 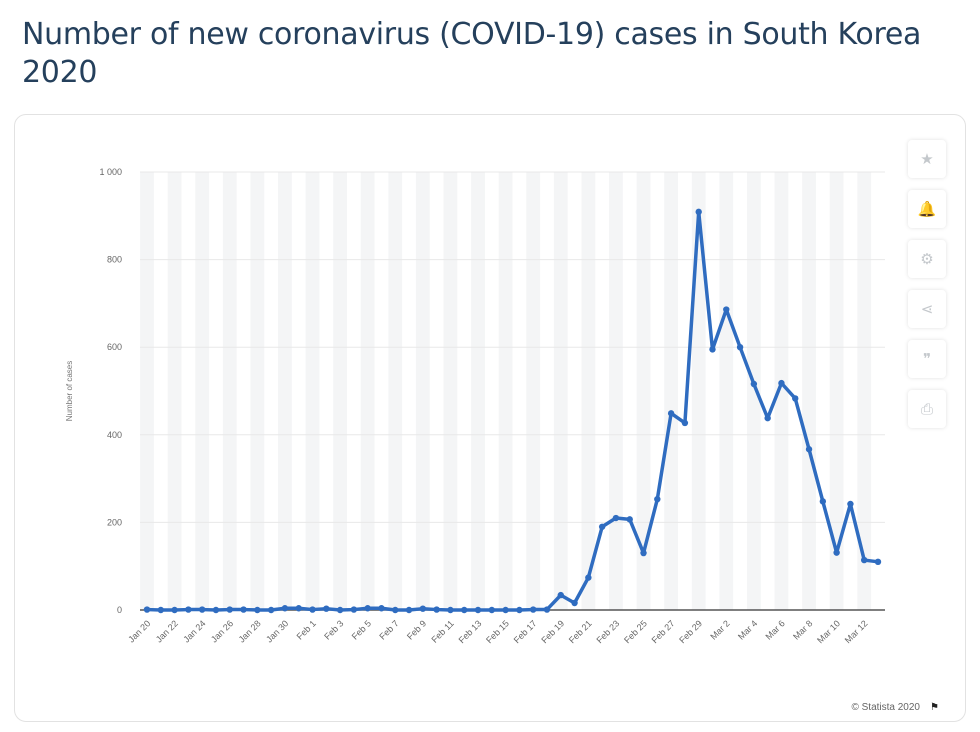 I want to click on chart-toolbar: ★ 🔔 ⚙ ⋖ ❞ ⎙, so click(x=928, y=290).